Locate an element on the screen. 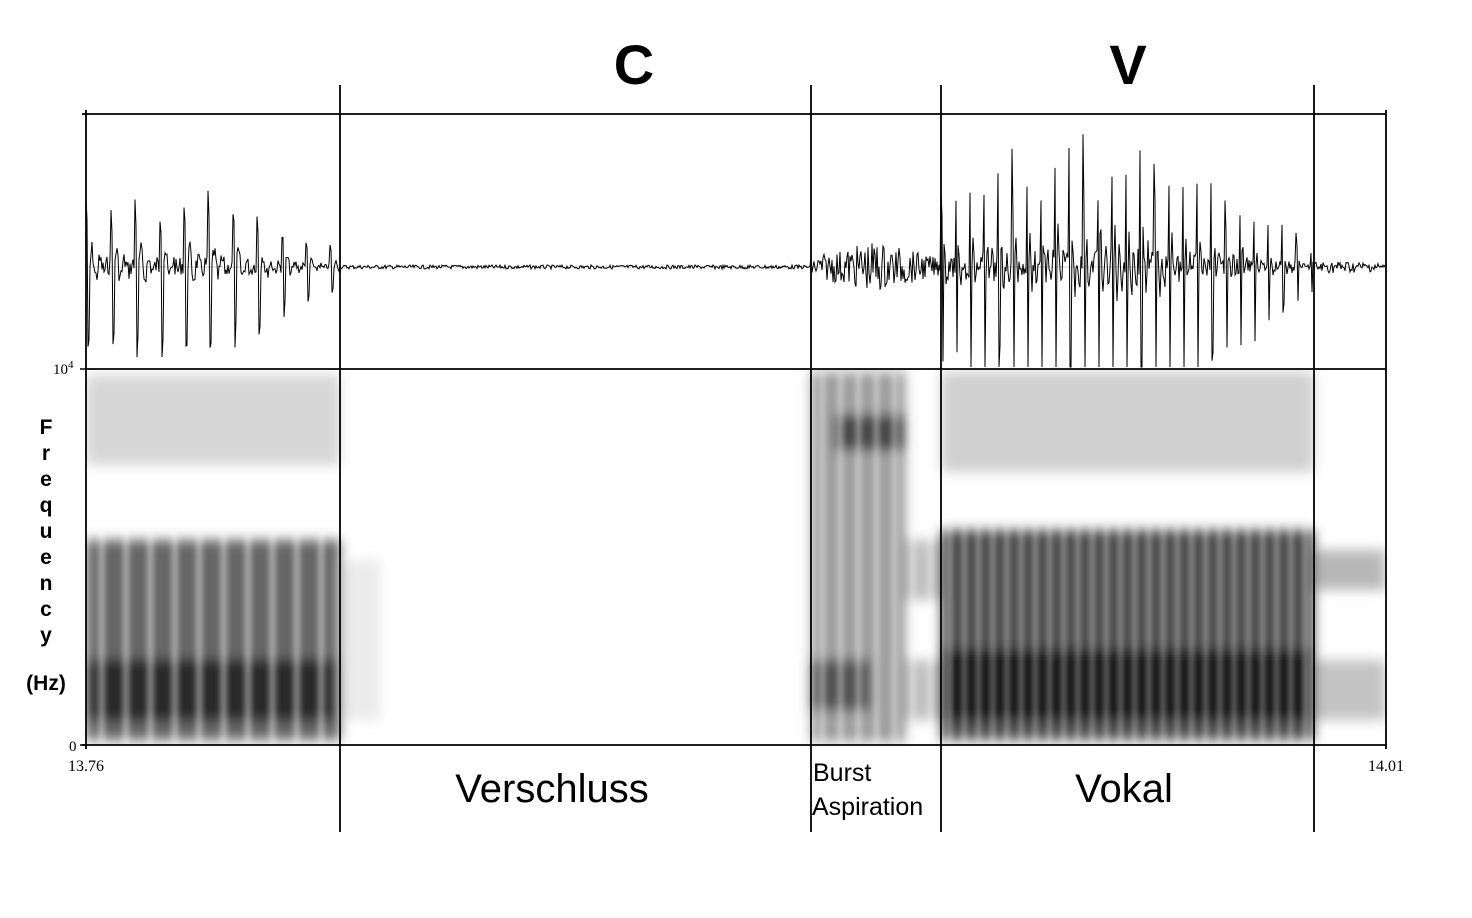 The image size is (1472, 918). x-axis-end-label: 14.01 is located at coordinates (1386, 766).